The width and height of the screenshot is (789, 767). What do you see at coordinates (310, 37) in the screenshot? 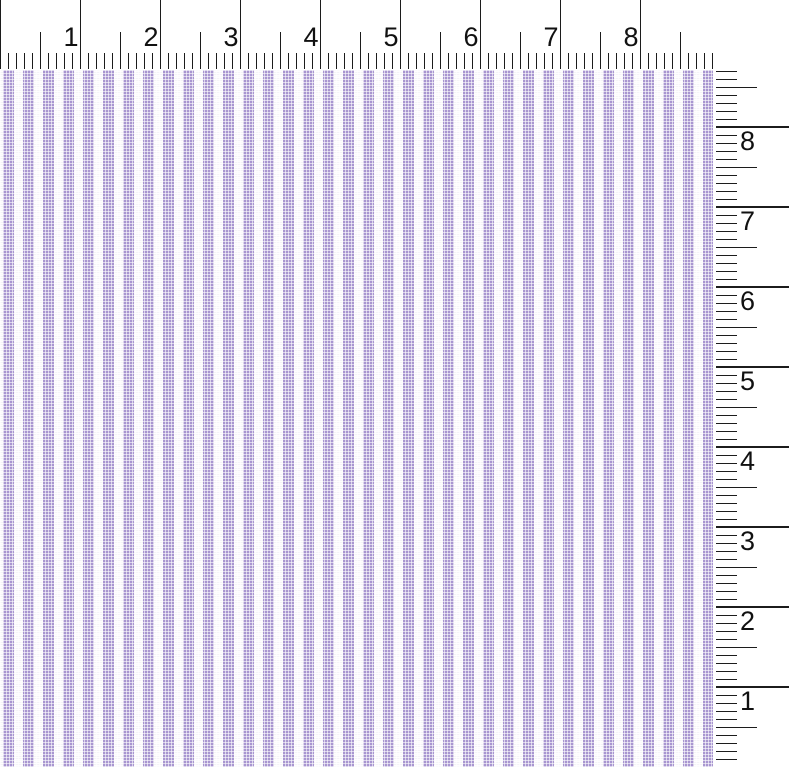
I see `top-ruler-number: 4` at bounding box center [310, 37].